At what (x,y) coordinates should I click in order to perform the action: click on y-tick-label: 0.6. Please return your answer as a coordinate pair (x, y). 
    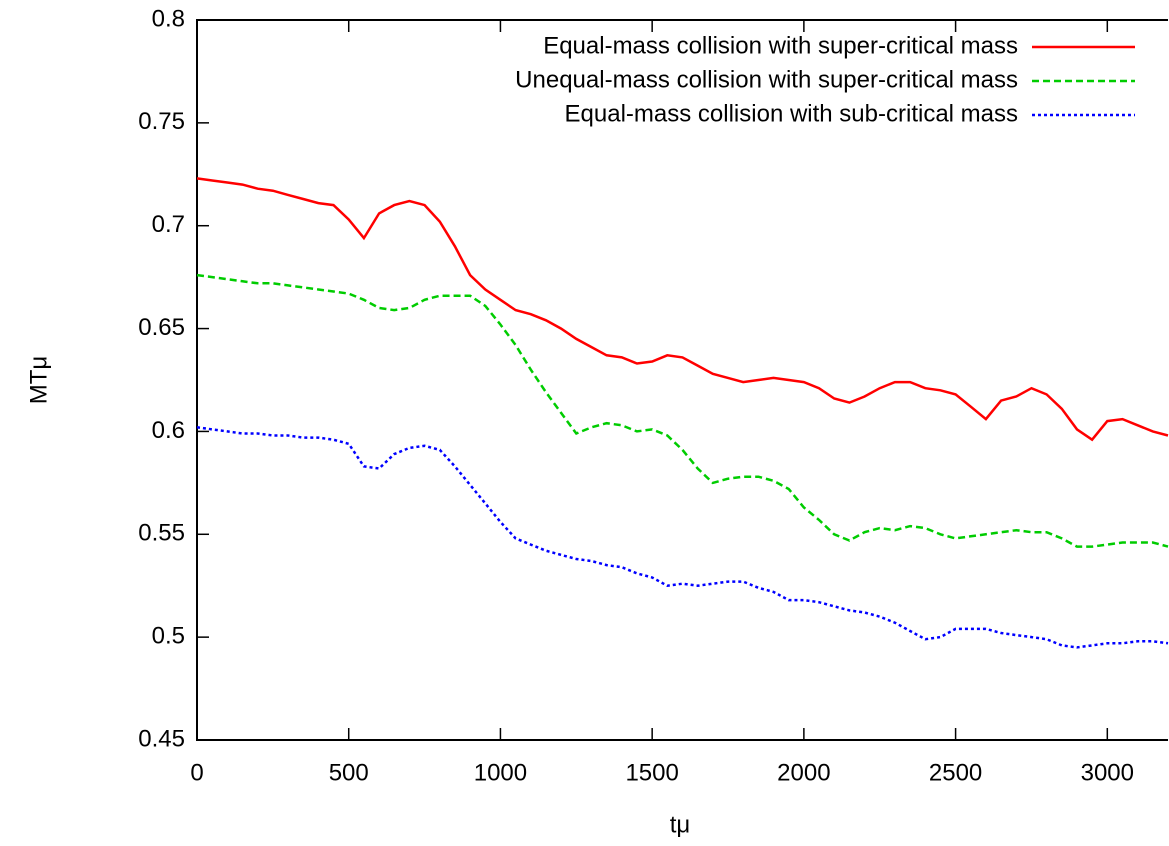
    Looking at the image, I should click on (168, 430).